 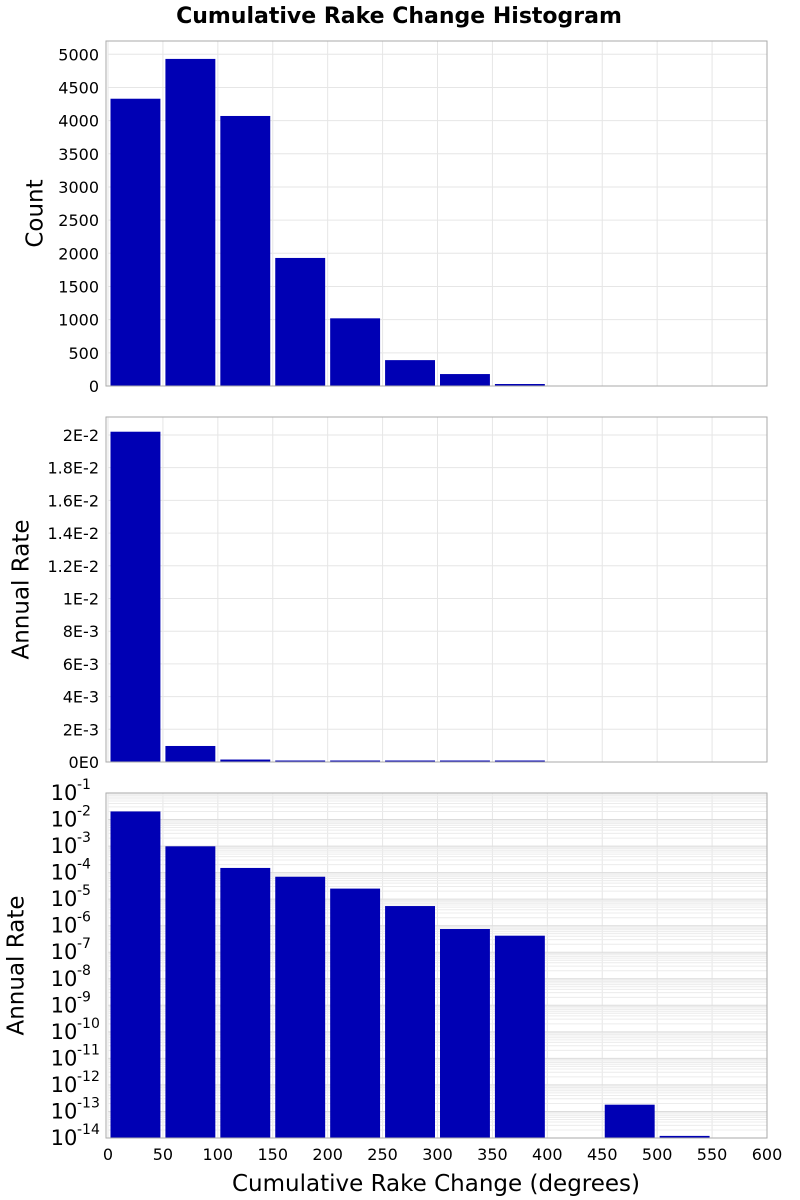 What do you see at coordinates (88, 1077) in the screenshot?
I see `y-tick-exponent: -12` at bounding box center [88, 1077].